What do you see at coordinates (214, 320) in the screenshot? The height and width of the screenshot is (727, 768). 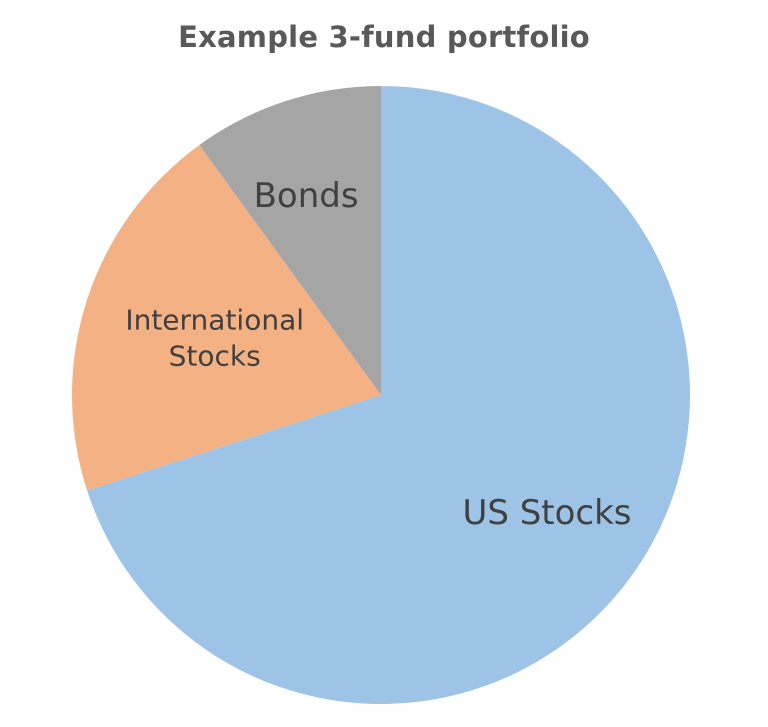 I see `slice-label-line: International` at bounding box center [214, 320].